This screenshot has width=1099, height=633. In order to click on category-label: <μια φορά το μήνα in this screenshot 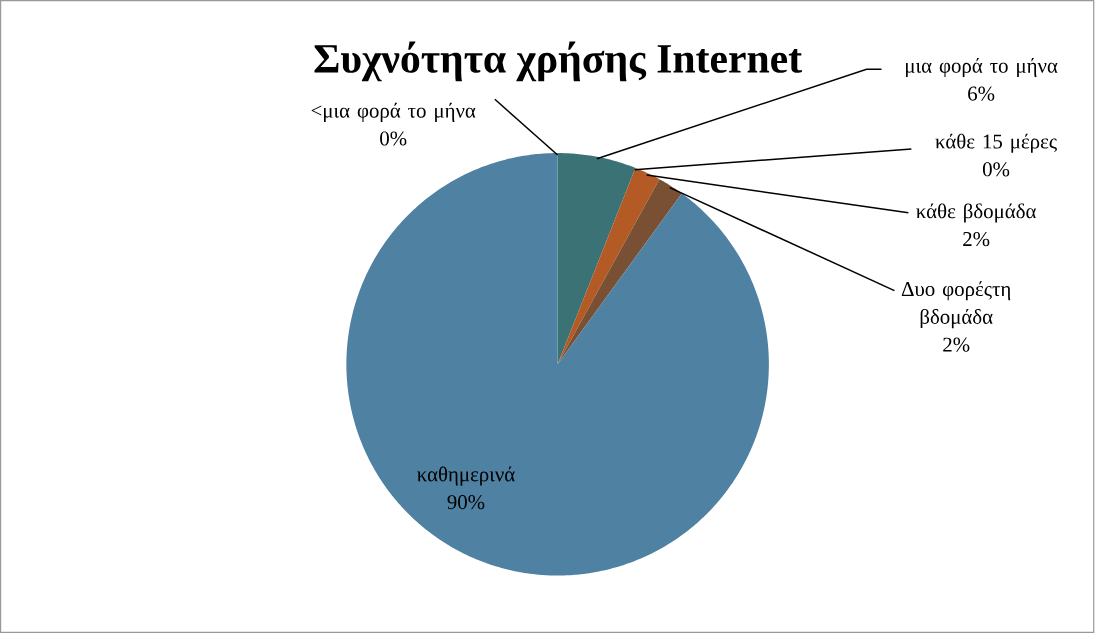, I will do `click(393, 112)`.